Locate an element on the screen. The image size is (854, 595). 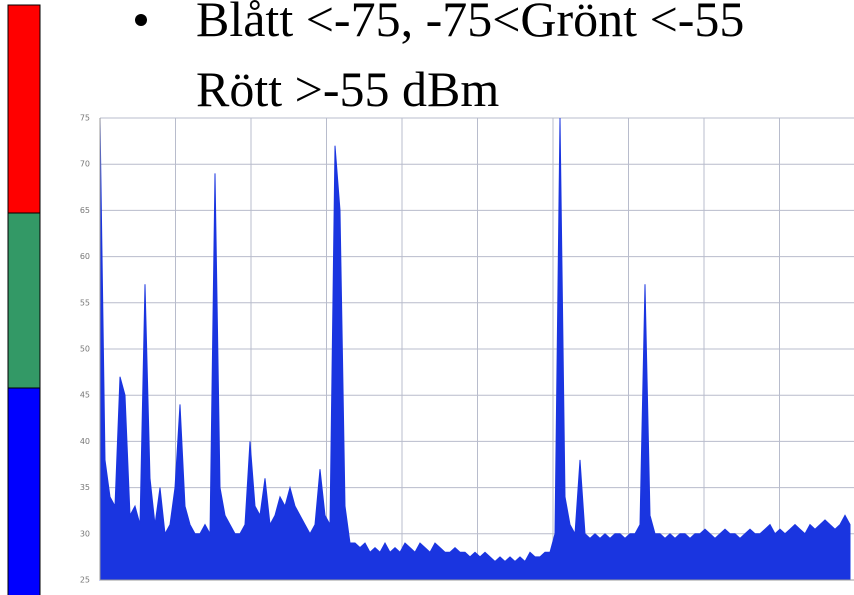
y-tick-label: 40 is located at coordinates (85, 441).